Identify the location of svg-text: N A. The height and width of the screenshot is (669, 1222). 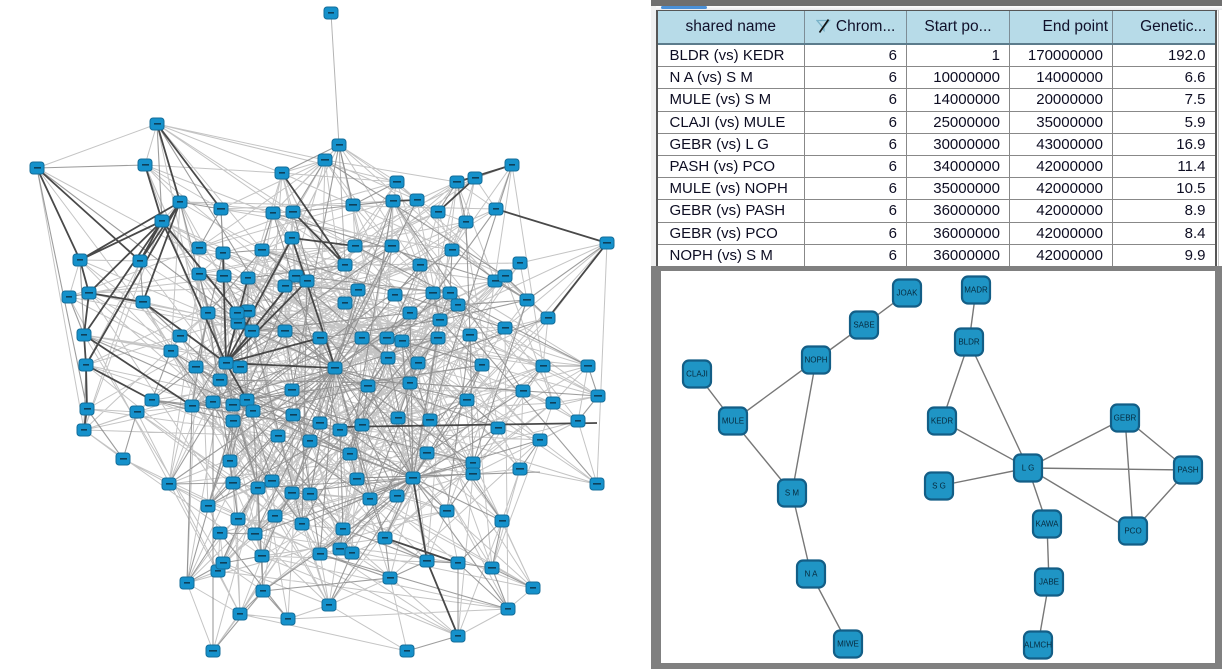
(812, 574).